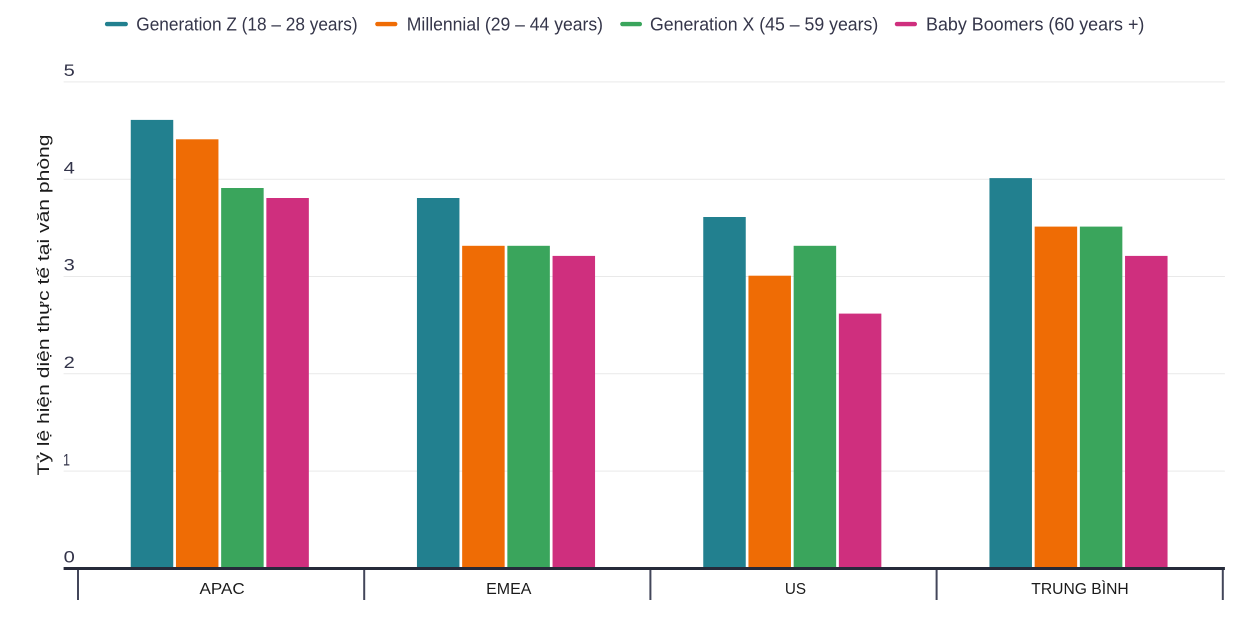 The width and height of the screenshot is (1255, 626). Describe the element at coordinates (69, 265) in the screenshot. I see `svg-text: 3` at that location.